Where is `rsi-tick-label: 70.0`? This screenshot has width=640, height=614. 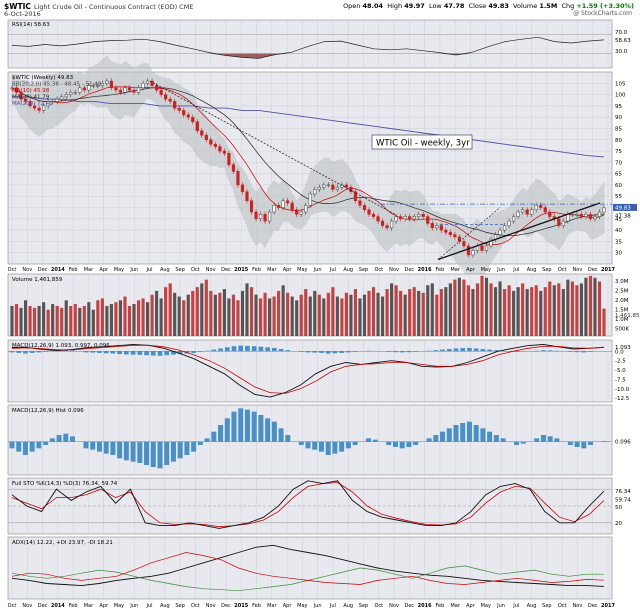
rsi-tick-label: 70.0 is located at coordinates (621, 33).